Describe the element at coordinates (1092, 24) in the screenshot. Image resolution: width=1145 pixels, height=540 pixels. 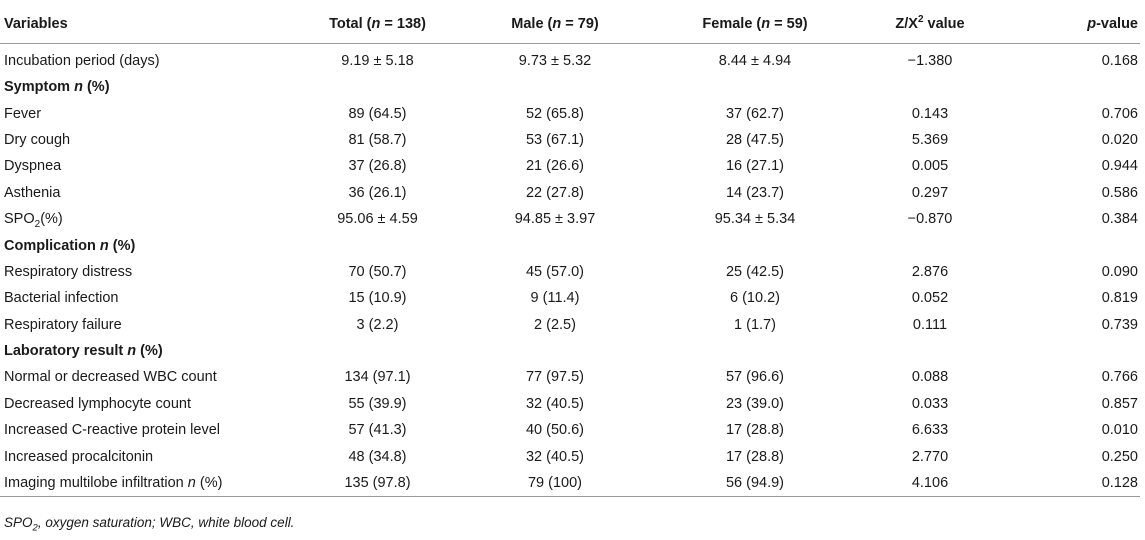
I see `header-p-italic: p` at that location.